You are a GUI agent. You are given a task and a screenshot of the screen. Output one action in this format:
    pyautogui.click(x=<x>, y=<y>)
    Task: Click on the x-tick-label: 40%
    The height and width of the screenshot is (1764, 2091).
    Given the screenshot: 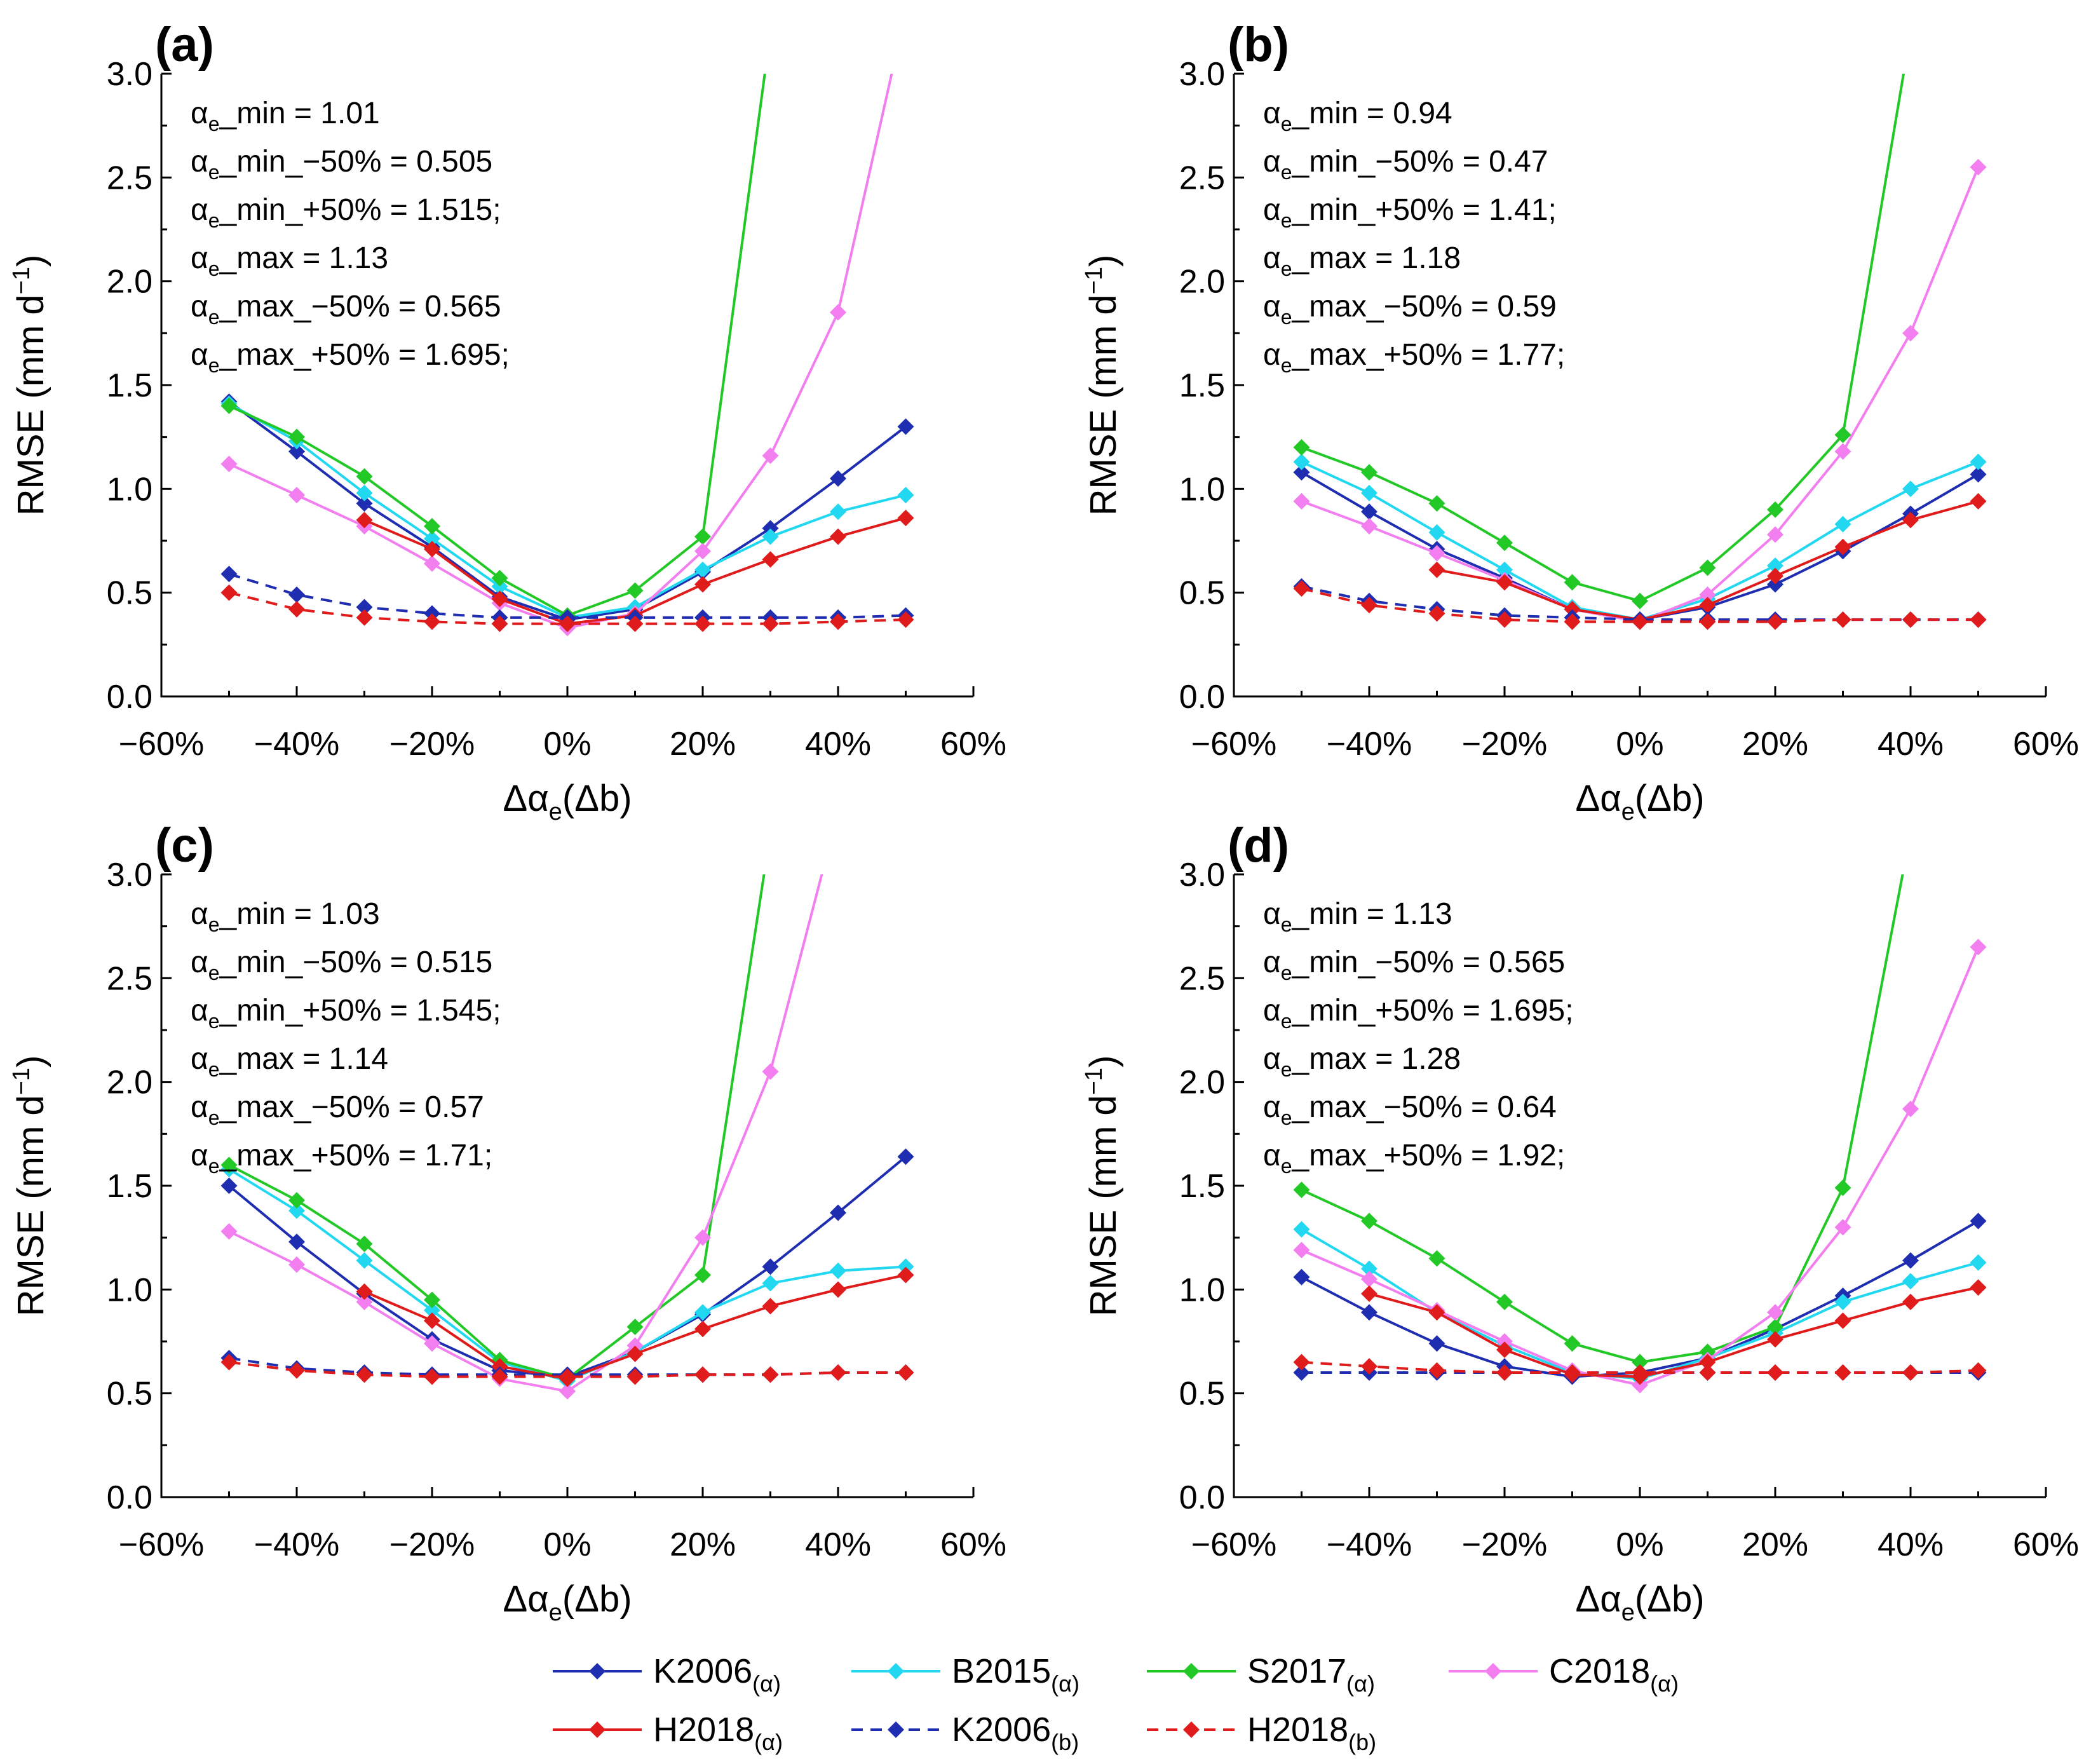 What is the action you would take?
    pyautogui.click(x=838, y=744)
    